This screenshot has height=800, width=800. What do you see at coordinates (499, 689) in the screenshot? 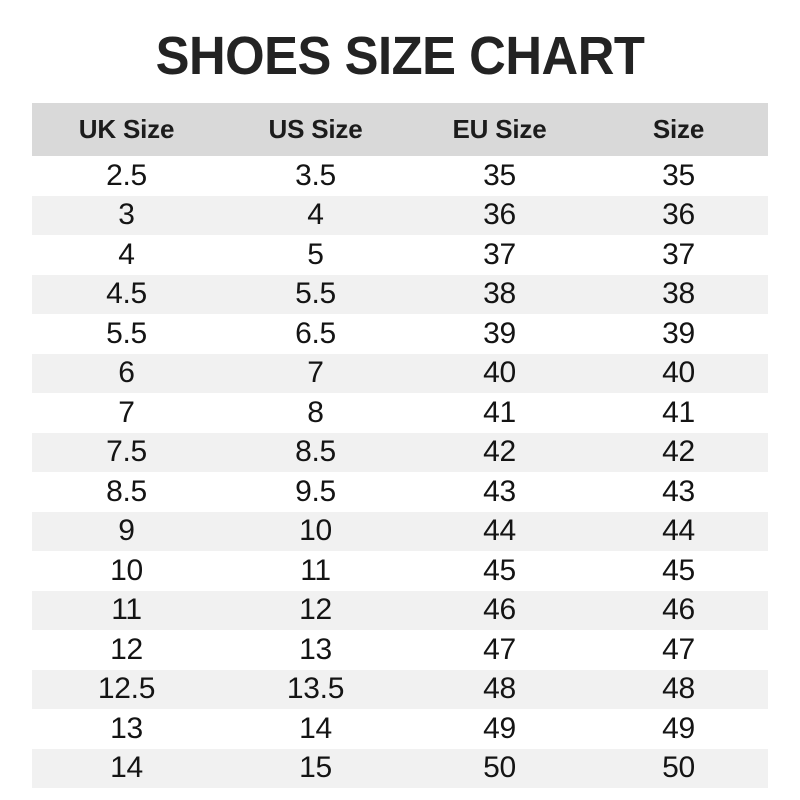
I see `cell-eu-size: 48` at bounding box center [499, 689].